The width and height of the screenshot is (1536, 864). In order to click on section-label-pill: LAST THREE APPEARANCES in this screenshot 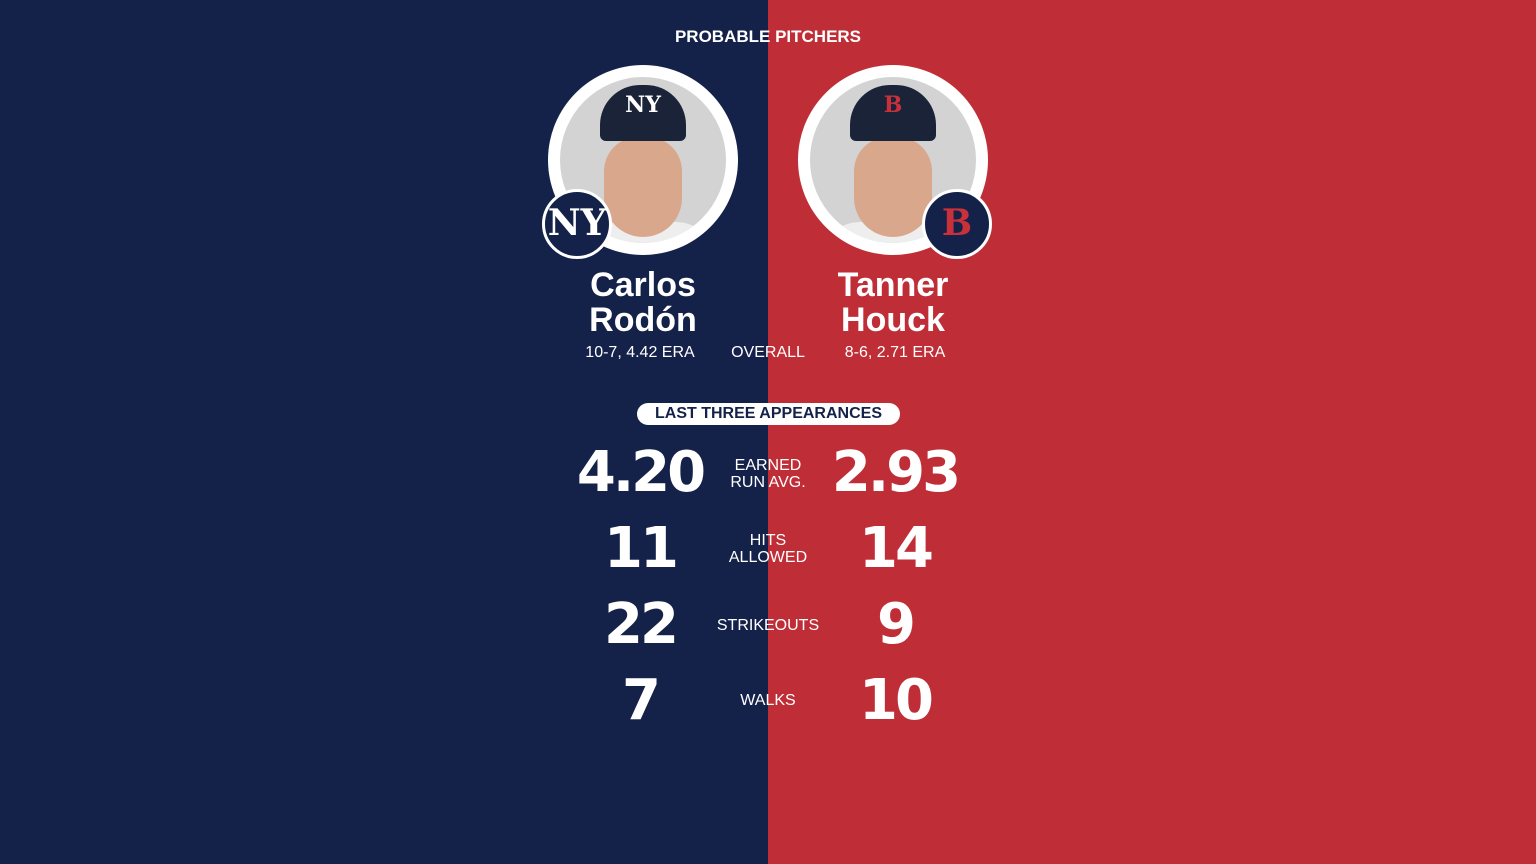, I will do `click(768, 414)`.